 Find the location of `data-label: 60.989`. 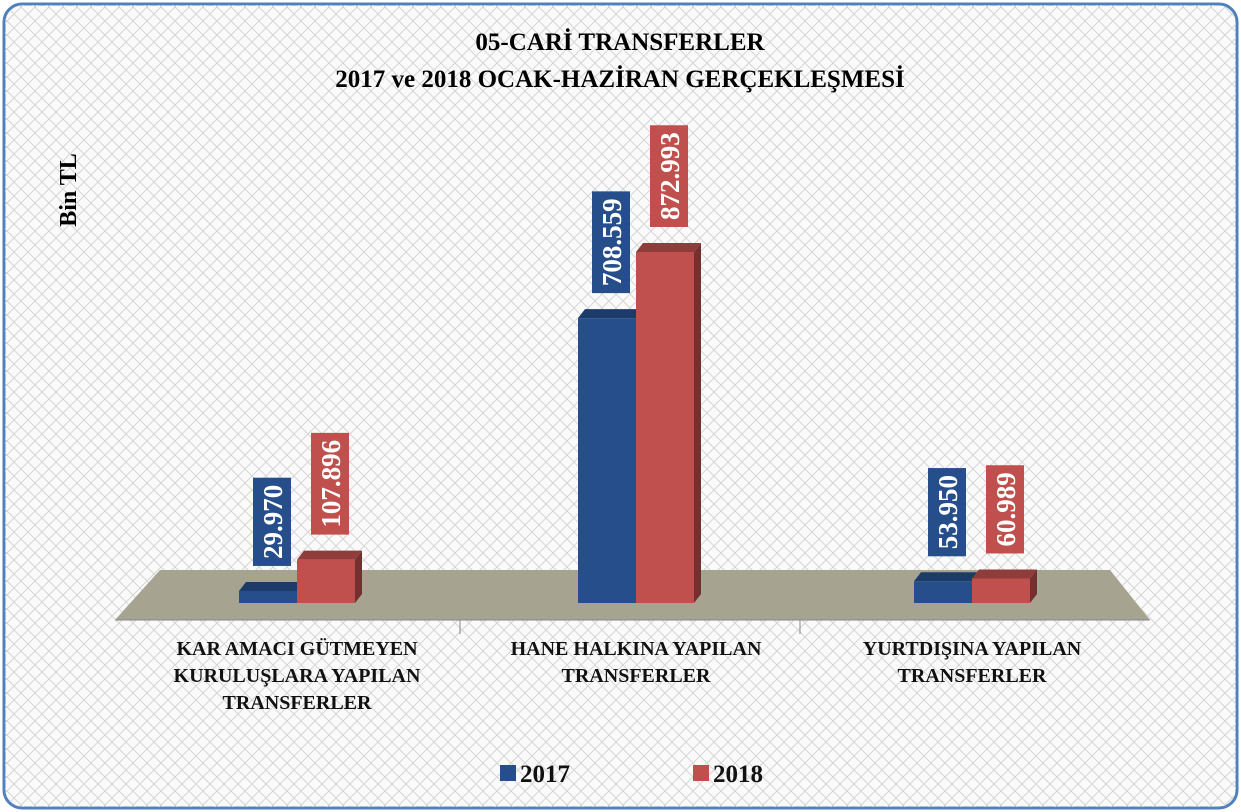

data-label: 60.989 is located at coordinates (1005, 509).